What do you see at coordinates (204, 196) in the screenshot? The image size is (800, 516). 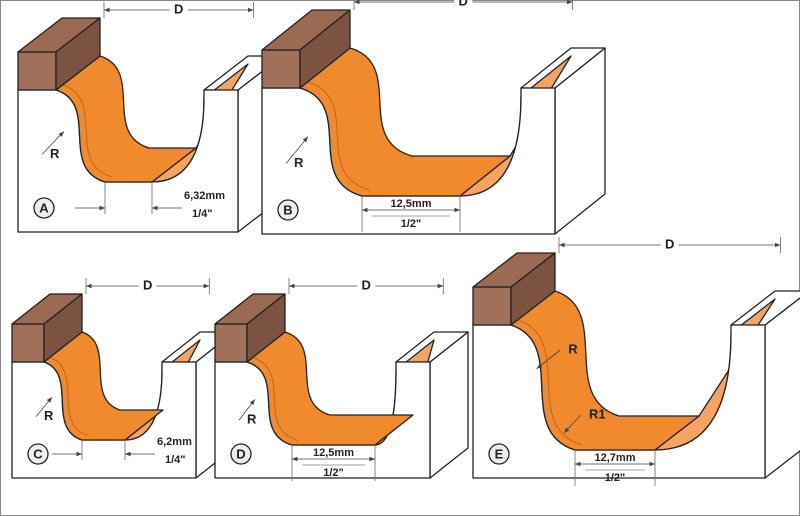 I see `width-mm: 6,32mm` at bounding box center [204, 196].